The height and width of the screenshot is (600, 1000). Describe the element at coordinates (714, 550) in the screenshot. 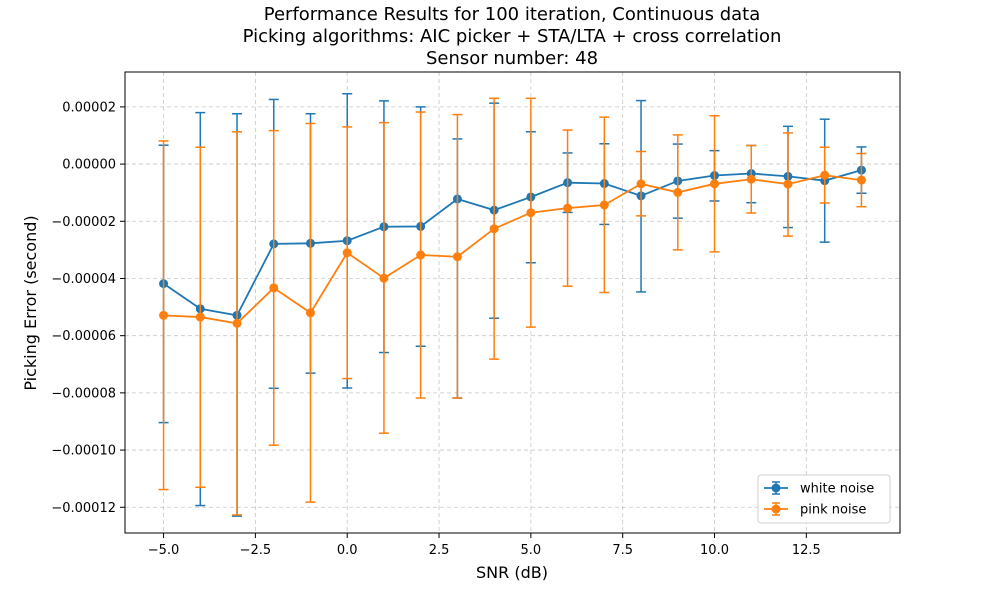

I see `x-tick-label: 10.0` at that location.